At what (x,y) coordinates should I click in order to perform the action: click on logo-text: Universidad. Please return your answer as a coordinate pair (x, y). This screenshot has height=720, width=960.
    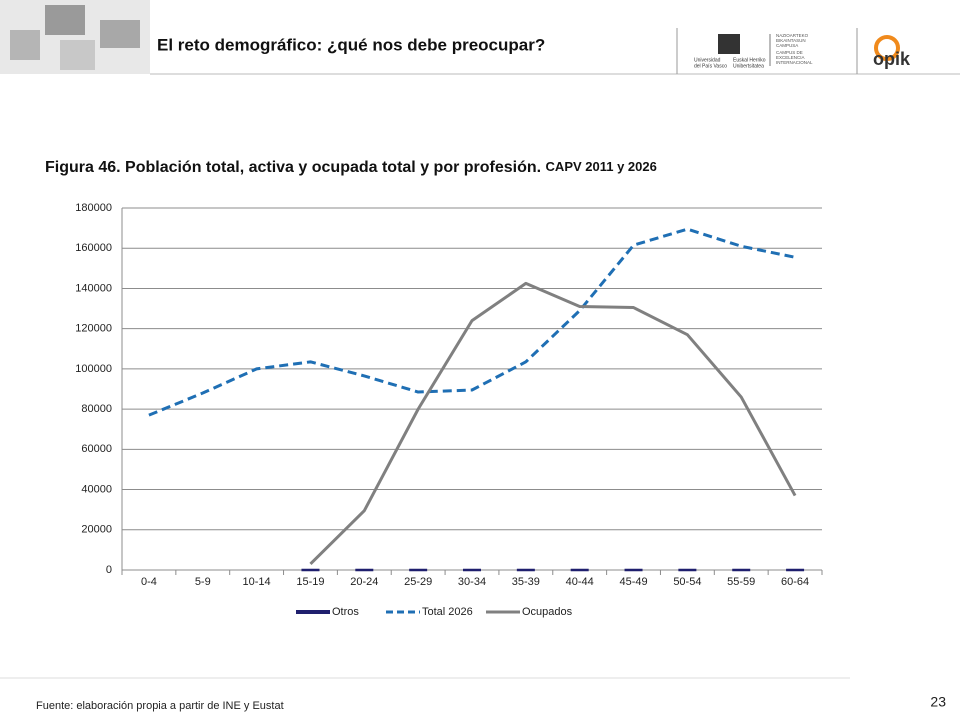
    Looking at the image, I should click on (707, 60).